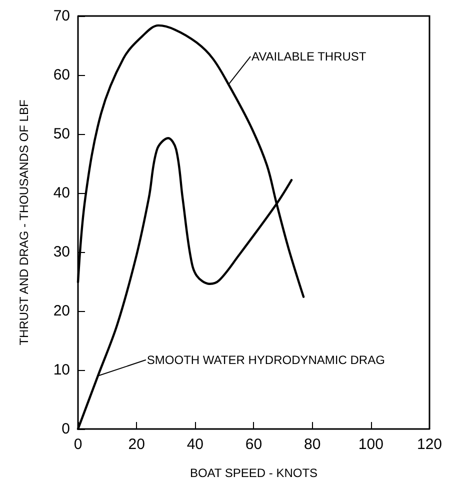  I want to click on y-tick-label: 70, so click(61, 16).